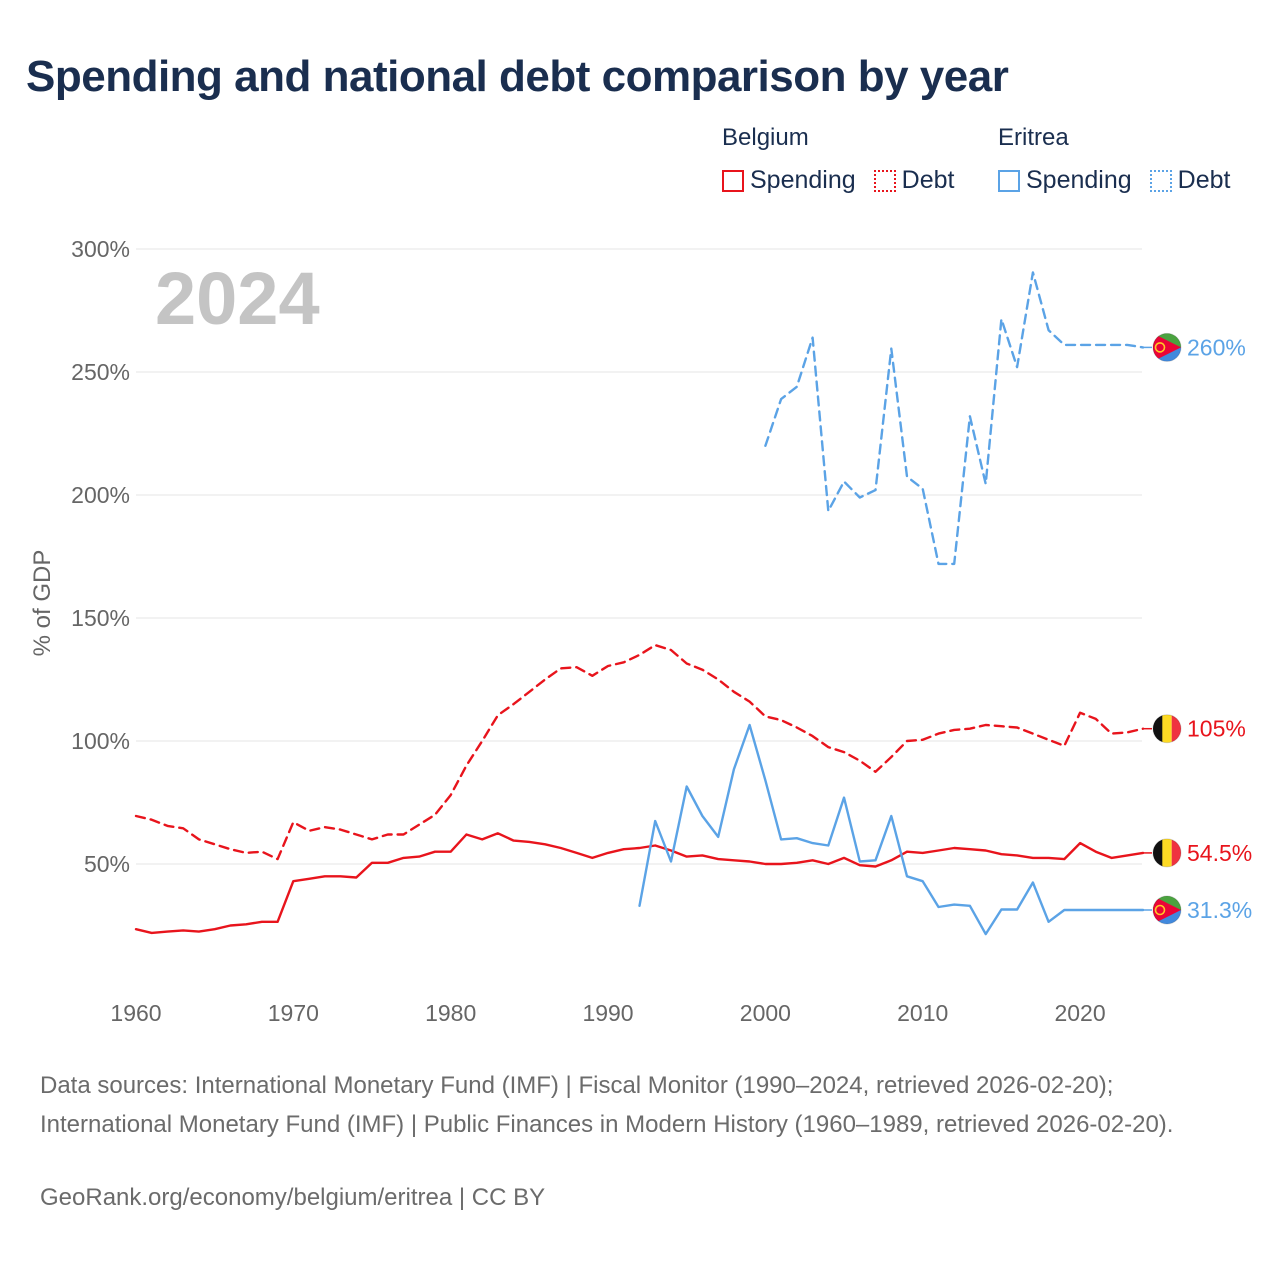 This screenshot has height=1280, width=1280. I want to click on series-line-eritrea-debt, so click(954, 418).